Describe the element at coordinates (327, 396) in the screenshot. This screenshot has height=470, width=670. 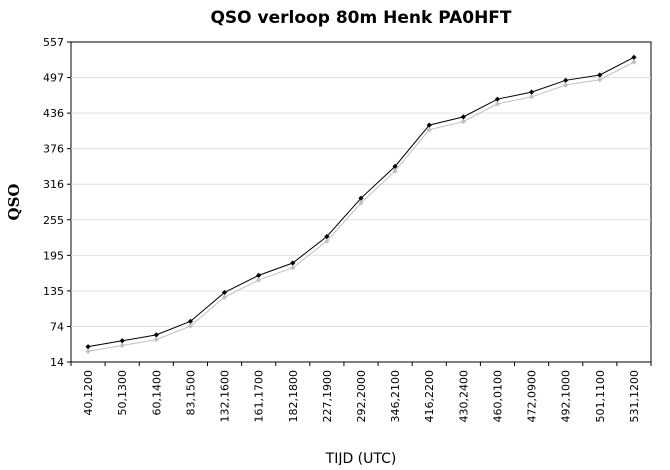
I see `x-tick-label: 227,1900` at that location.